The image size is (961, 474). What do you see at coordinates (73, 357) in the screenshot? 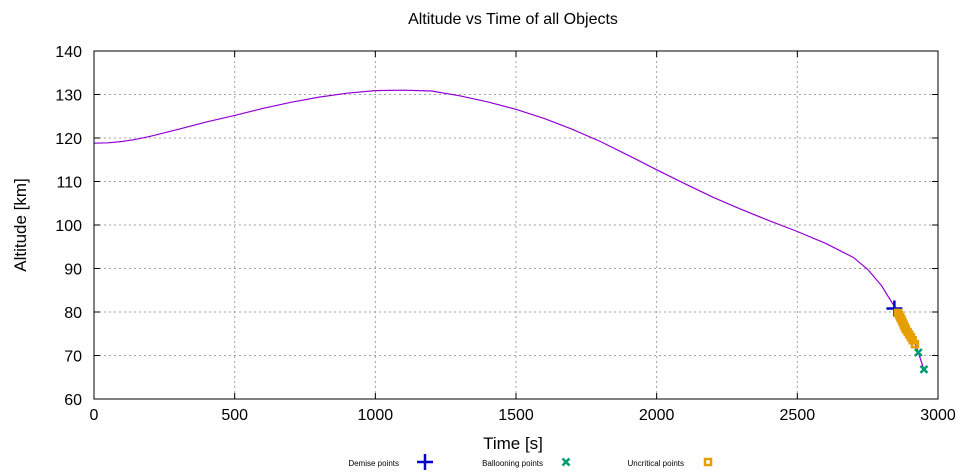
I see `y-tick-label: 70` at bounding box center [73, 357].